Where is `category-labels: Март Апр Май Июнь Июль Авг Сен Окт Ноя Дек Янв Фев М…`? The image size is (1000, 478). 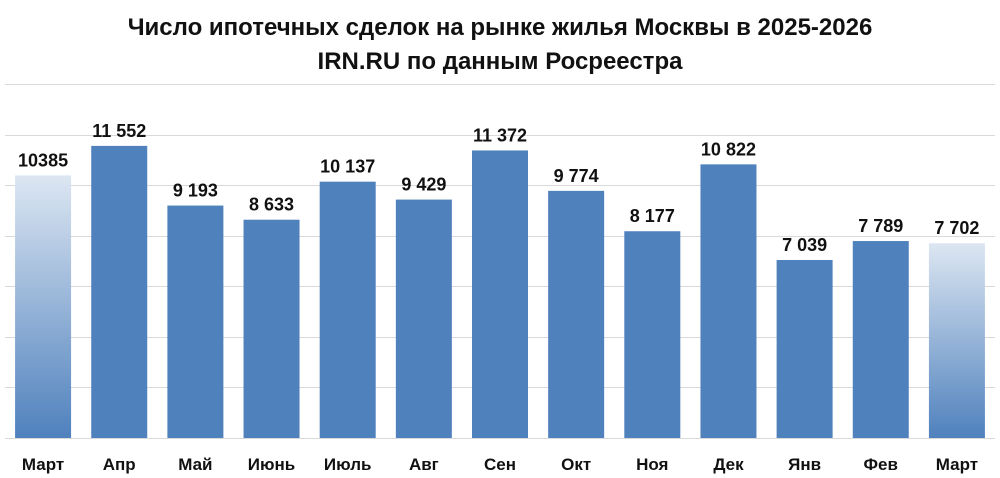 category-labels: Март Апр Май Июнь Июль Авг Сен Окт Ноя Дек Янв Фев М… is located at coordinates (500, 464).